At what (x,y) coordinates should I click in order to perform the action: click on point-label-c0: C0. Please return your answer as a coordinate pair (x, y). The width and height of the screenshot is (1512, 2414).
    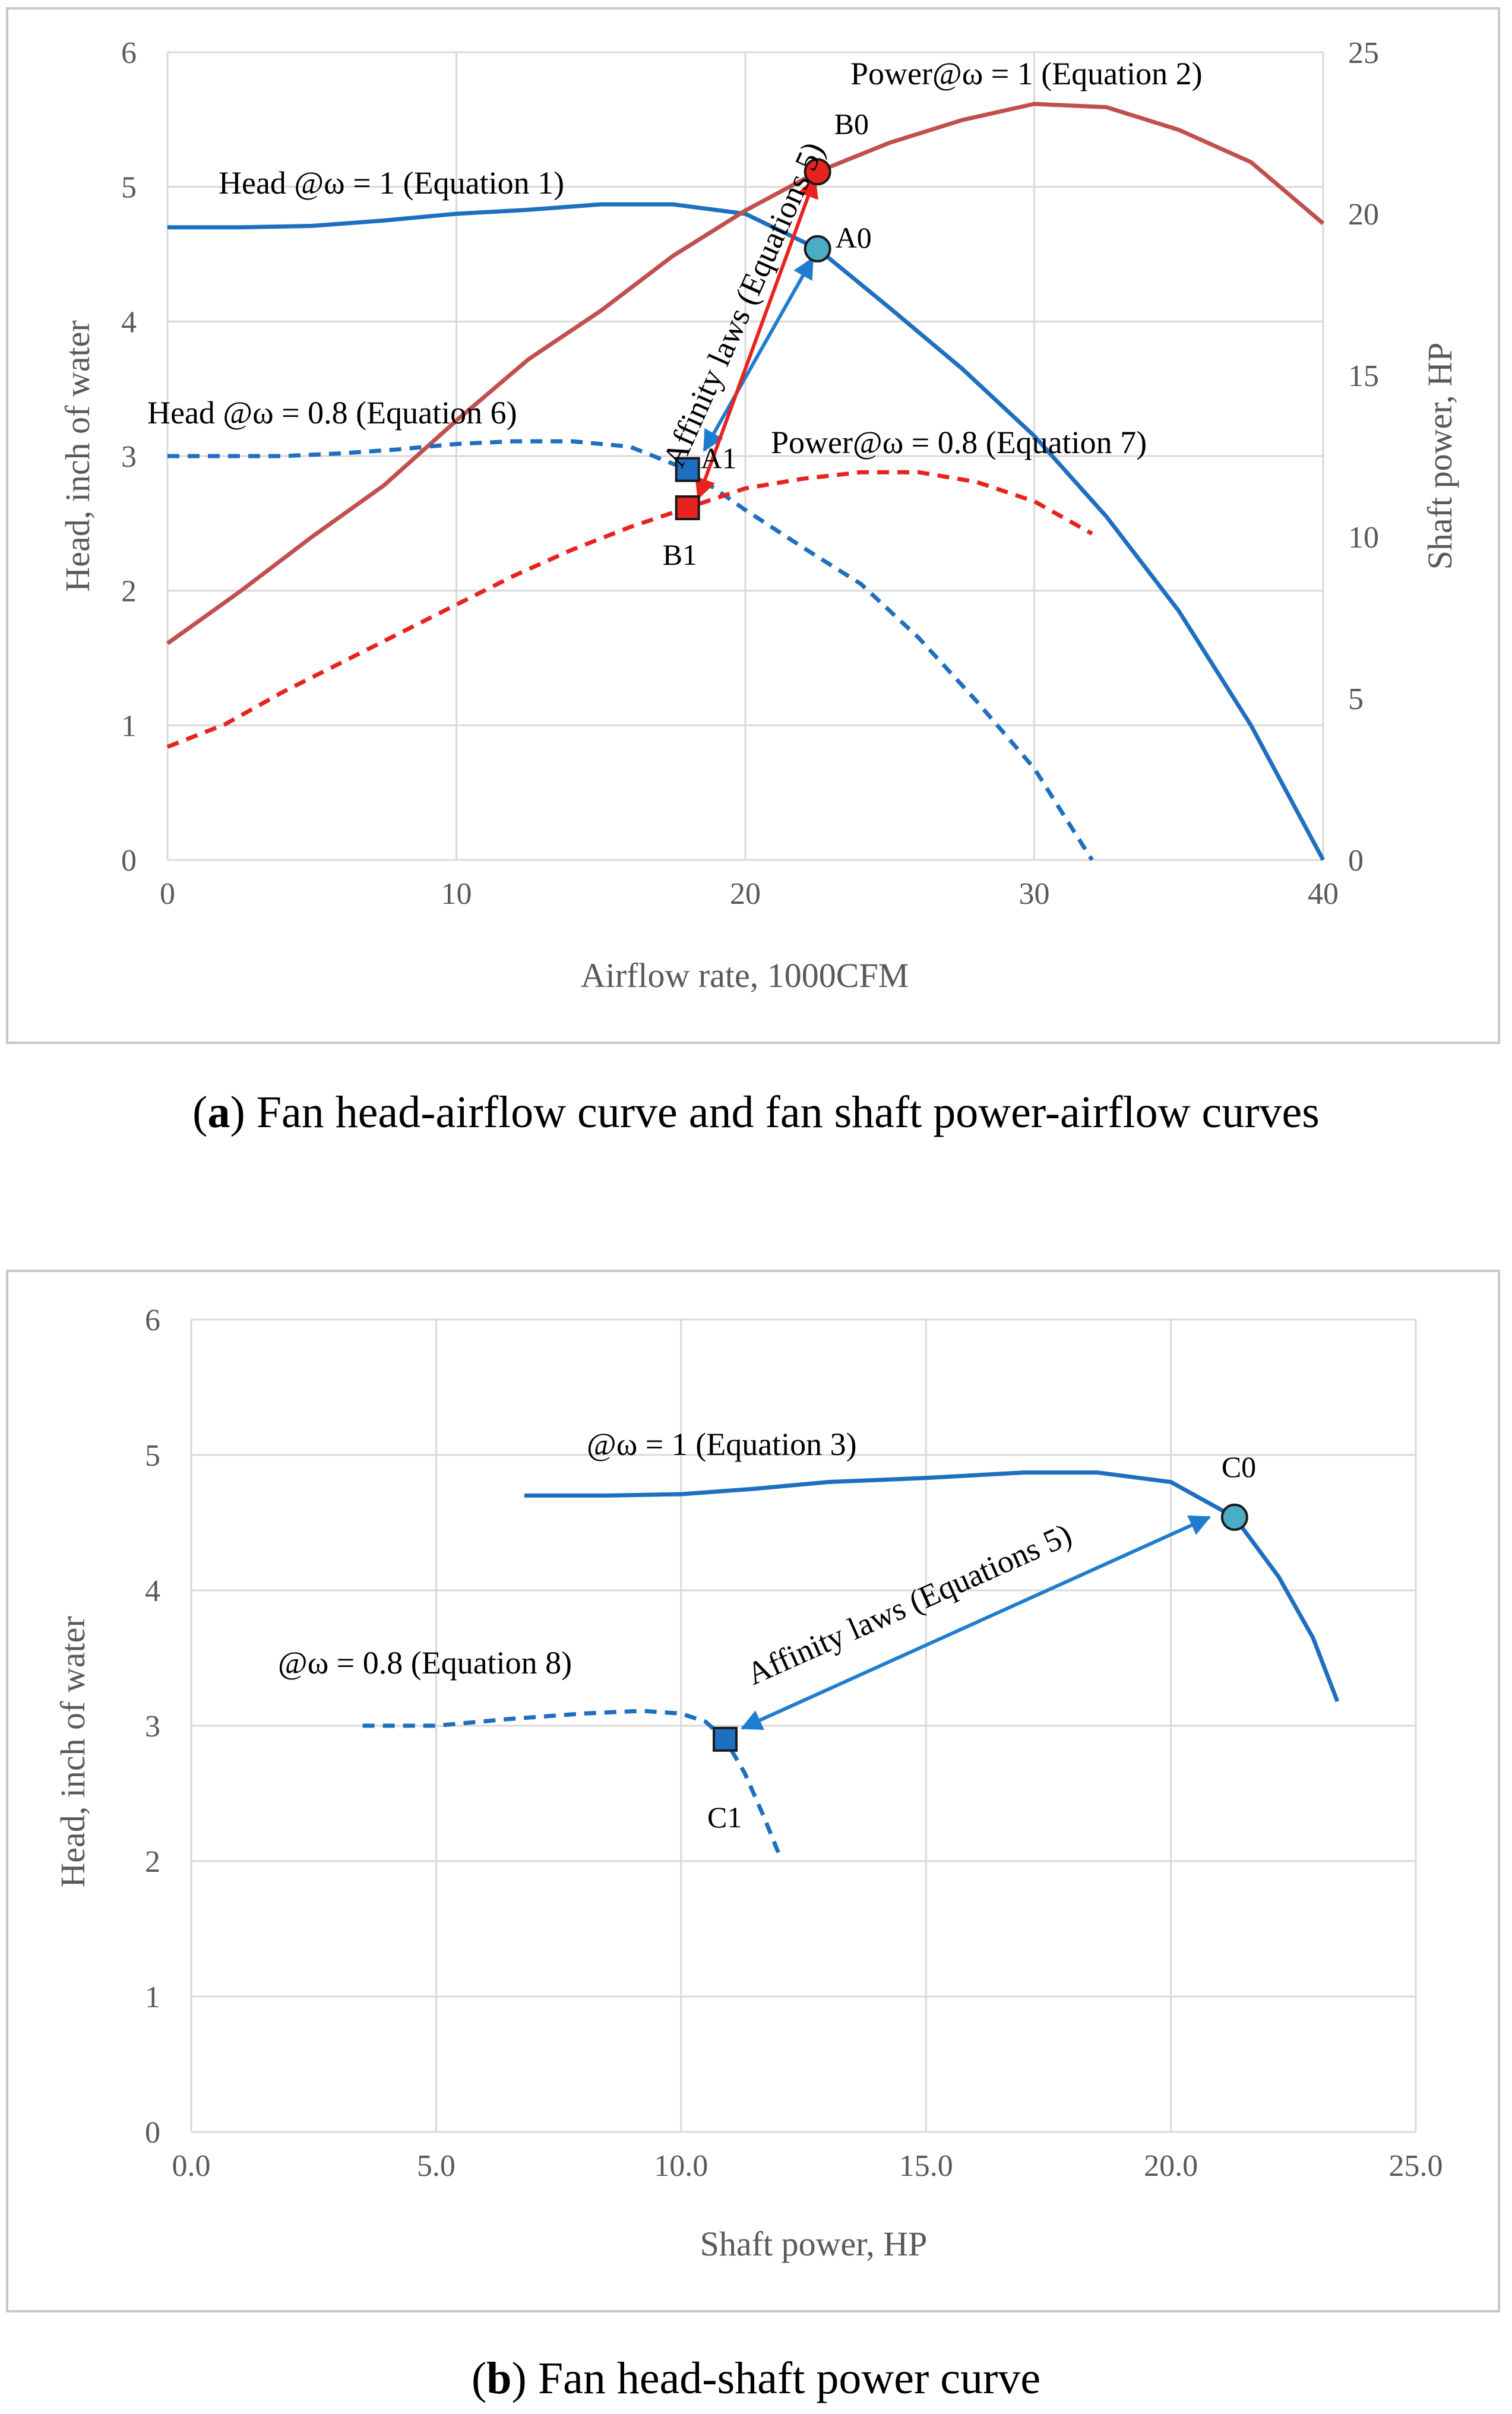
    Looking at the image, I should click on (1239, 1466).